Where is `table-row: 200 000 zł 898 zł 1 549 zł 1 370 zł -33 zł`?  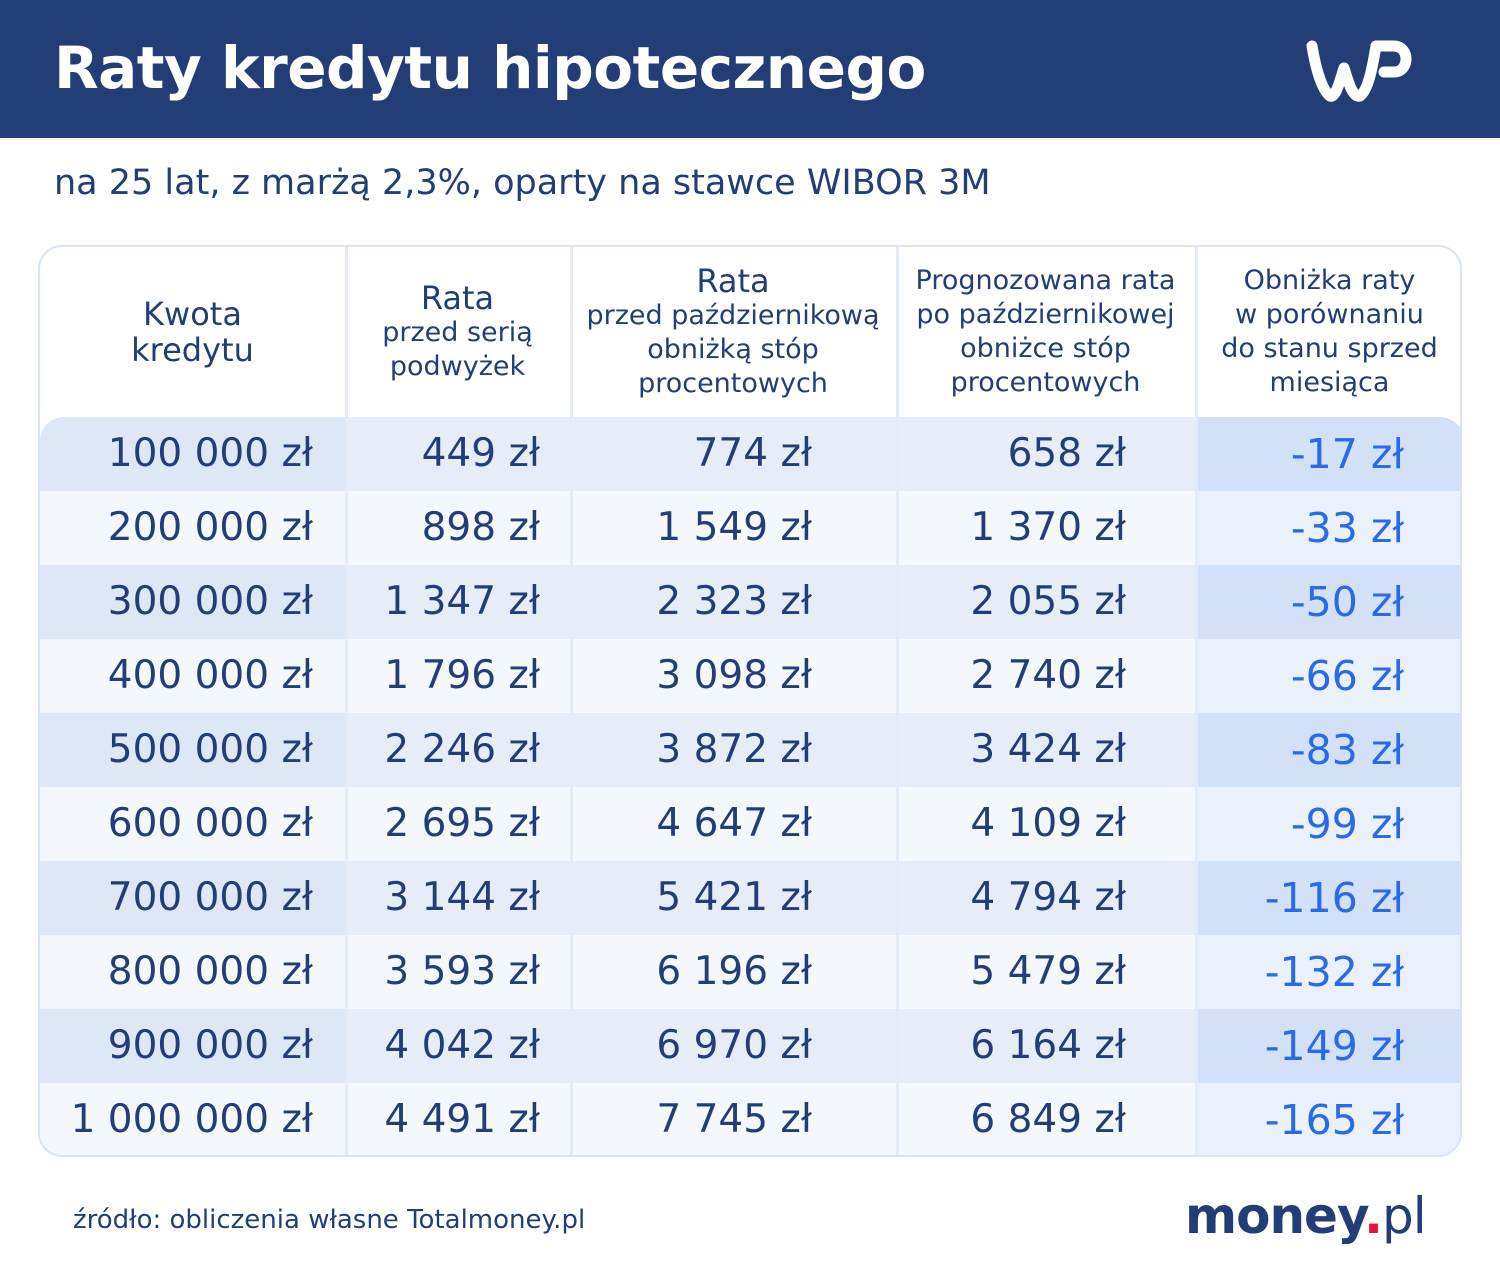 table-row: 200 000 zł 898 zł 1 549 zł 1 370 zł -33 zł is located at coordinates (750, 528).